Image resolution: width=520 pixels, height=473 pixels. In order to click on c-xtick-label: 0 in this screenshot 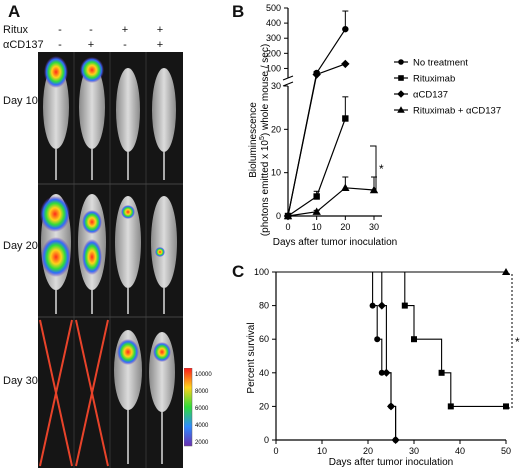, I will do `click(275, 451)`.